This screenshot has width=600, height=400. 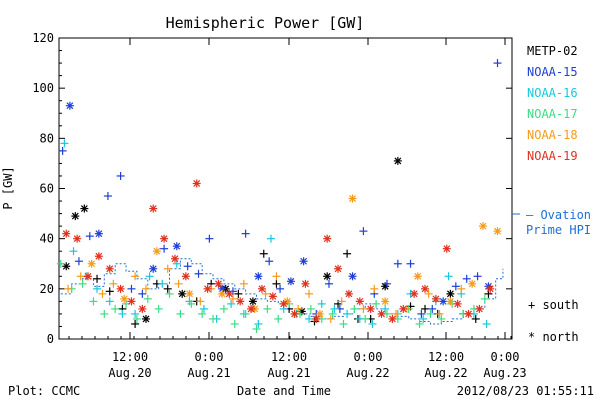 What do you see at coordinates (50, 339) in the screenshot?
I see `y-tick-label: 0` at bounding box center [50, 339].